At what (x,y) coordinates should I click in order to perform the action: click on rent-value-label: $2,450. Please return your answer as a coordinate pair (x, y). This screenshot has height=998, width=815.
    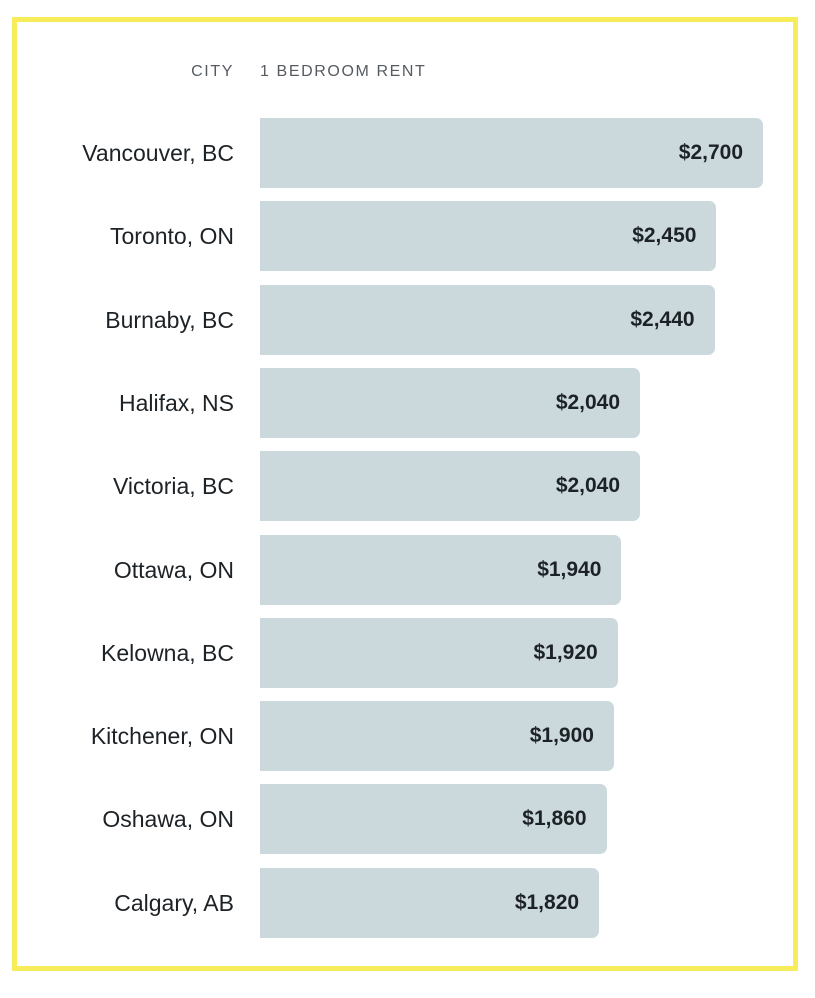
    Looking at the image, I should click on (664, 236).